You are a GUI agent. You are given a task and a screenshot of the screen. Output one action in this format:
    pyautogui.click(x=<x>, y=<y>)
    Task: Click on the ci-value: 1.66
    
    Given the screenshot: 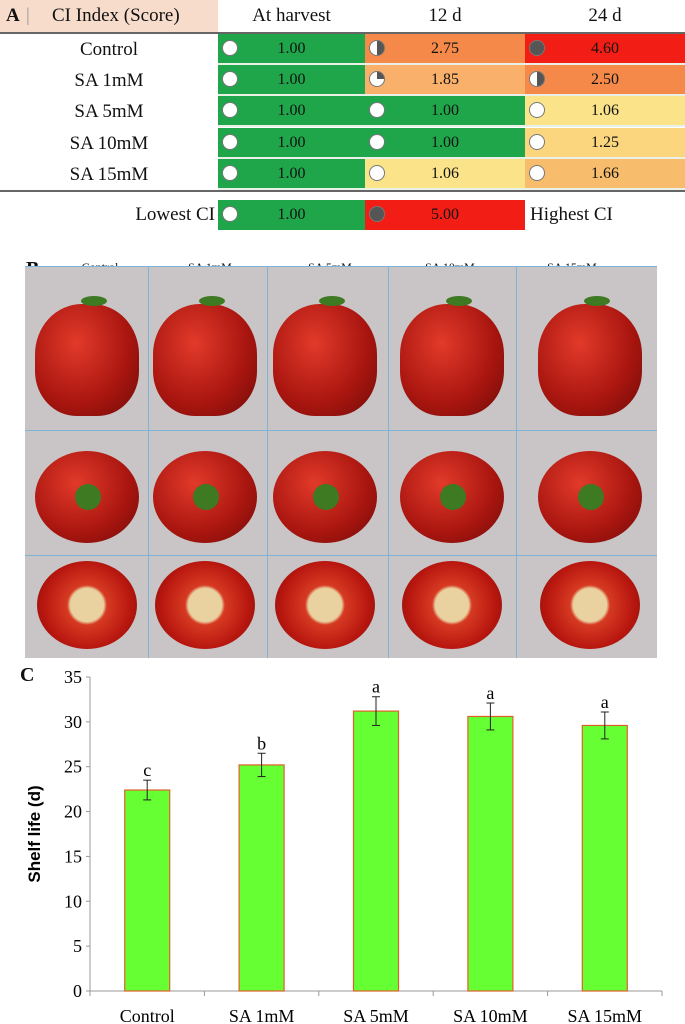 What is the action you would take?
    pyautogui.click(x=605, y=173)
    